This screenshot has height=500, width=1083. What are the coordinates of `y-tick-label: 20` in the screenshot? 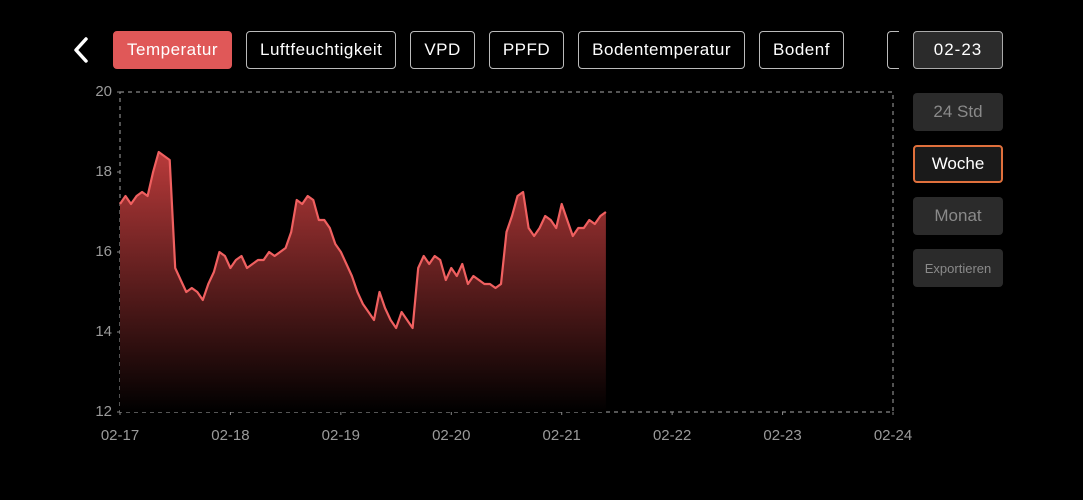 It's located at (103, 91).